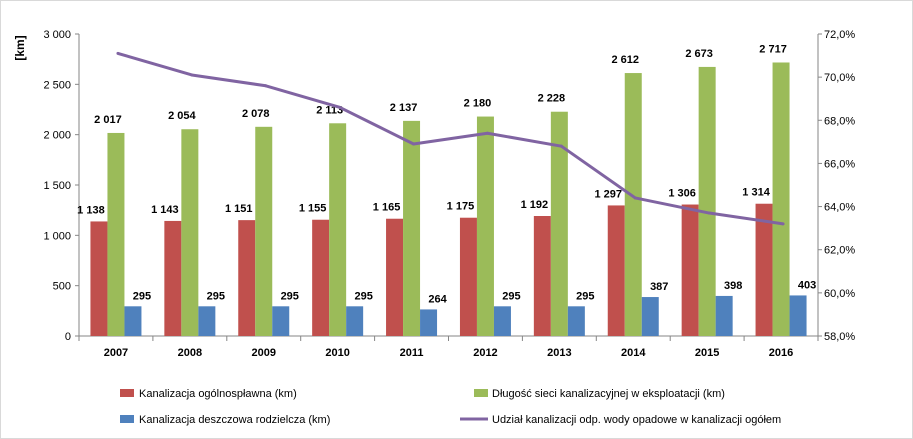 This screenshot has width=913, height=439. Describe the element at coordinates (108, 120) in the screenshot. I see `data-label-1-2007: 2 017` at that location.